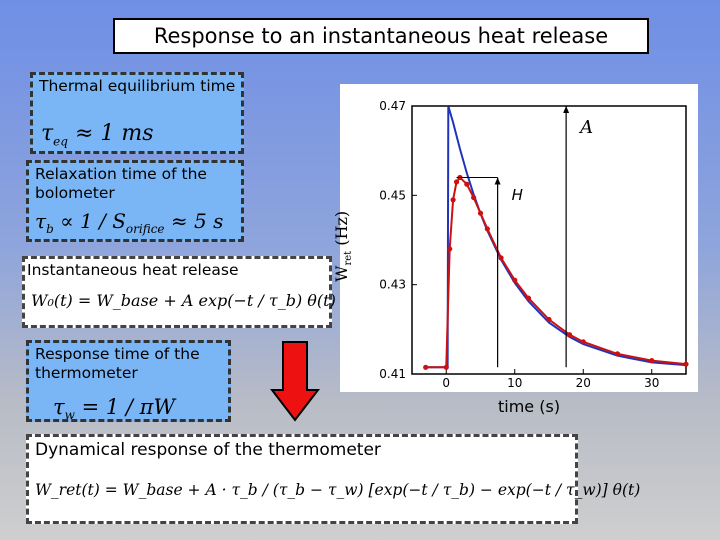 Image resolution: width=720 pixels, height=540 pixels. What do you see at coordinates (392, 374) in the screenshot?
I see `y-tick-label: 0.41` at bounding box center [392, 374].